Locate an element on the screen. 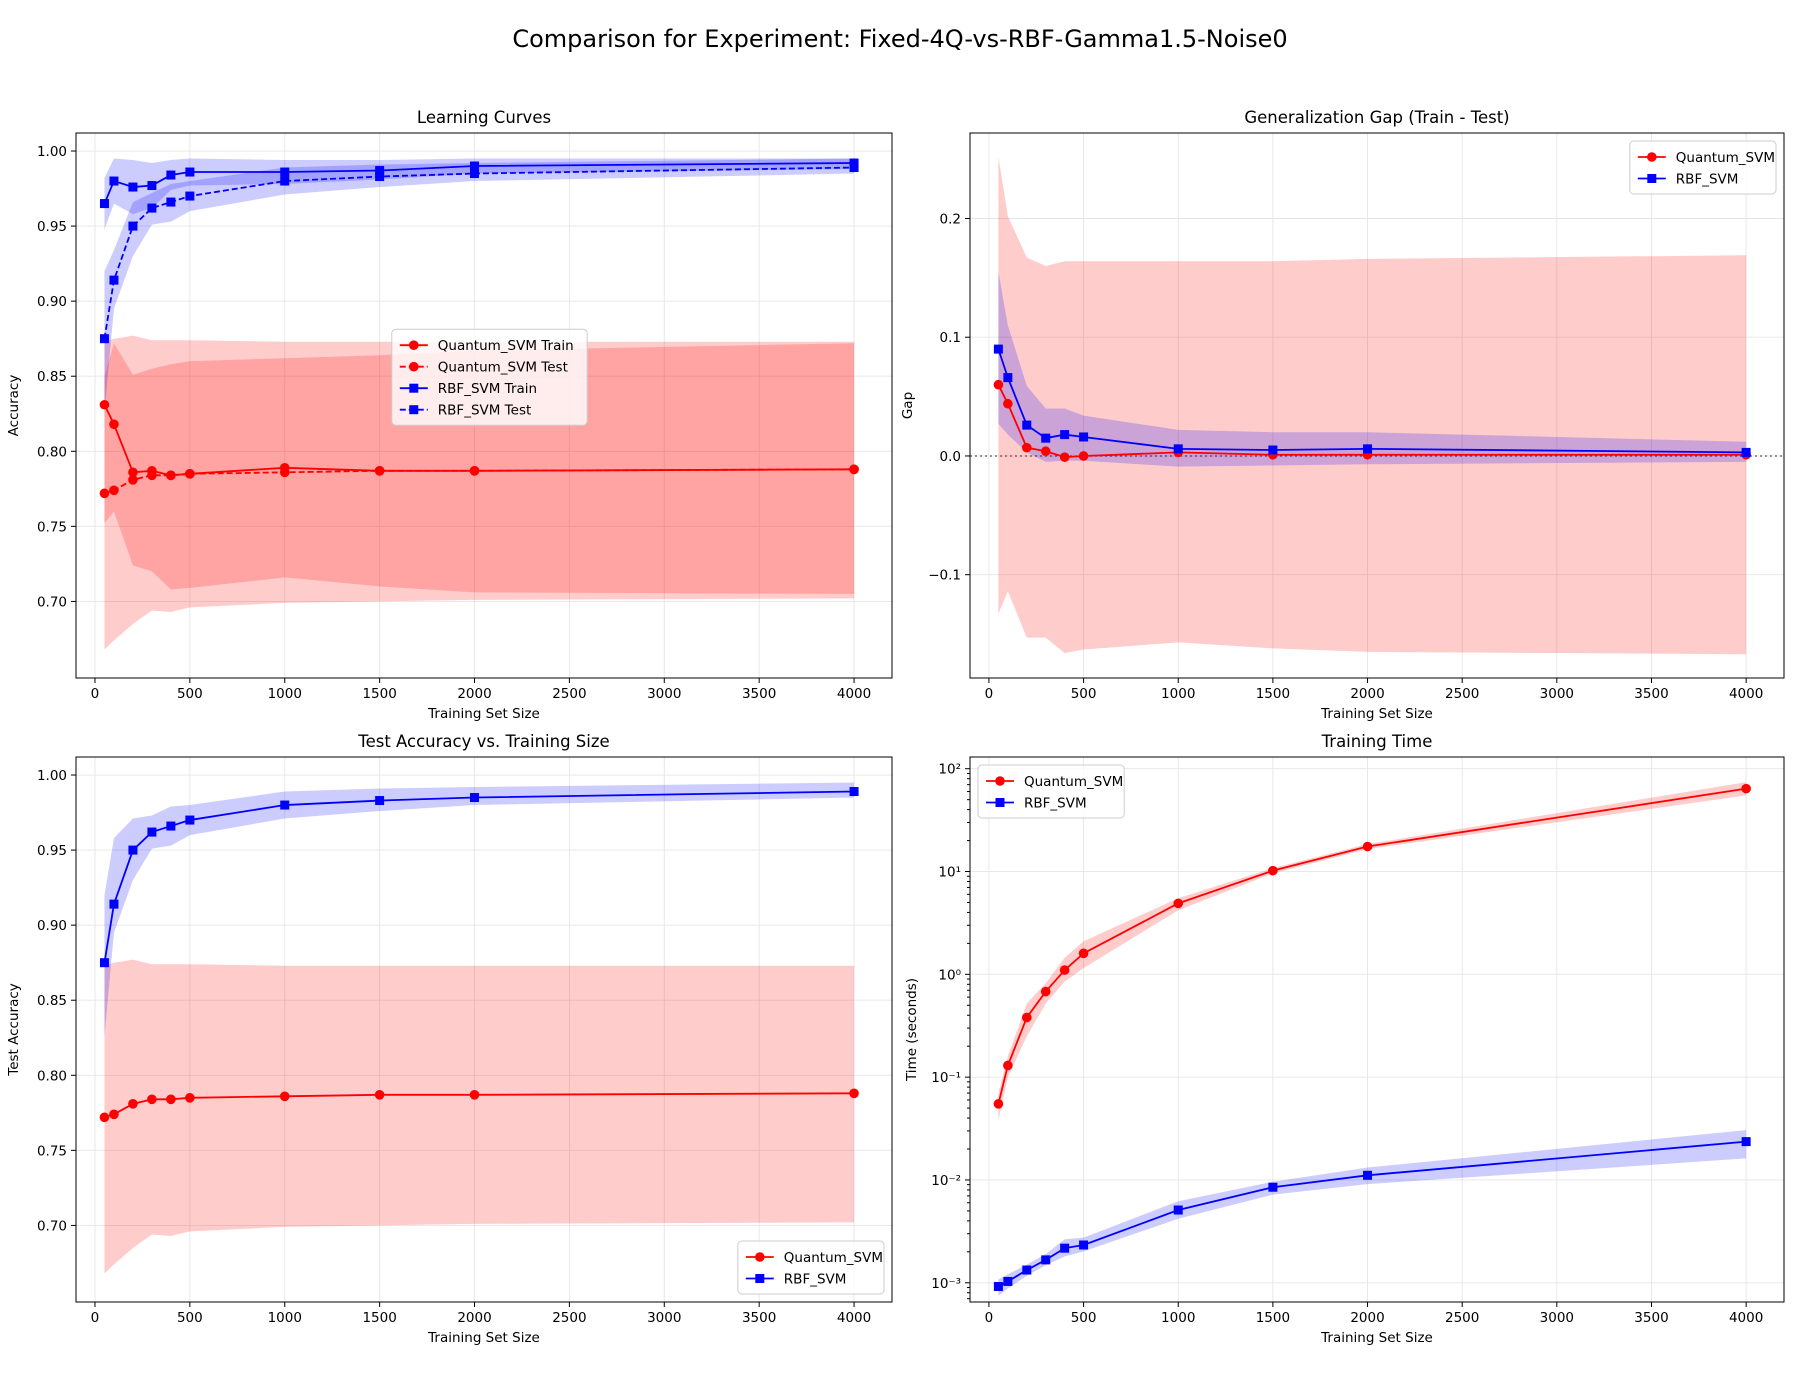  y-tick-label: −0.1 is located at coordinates (944, 576).